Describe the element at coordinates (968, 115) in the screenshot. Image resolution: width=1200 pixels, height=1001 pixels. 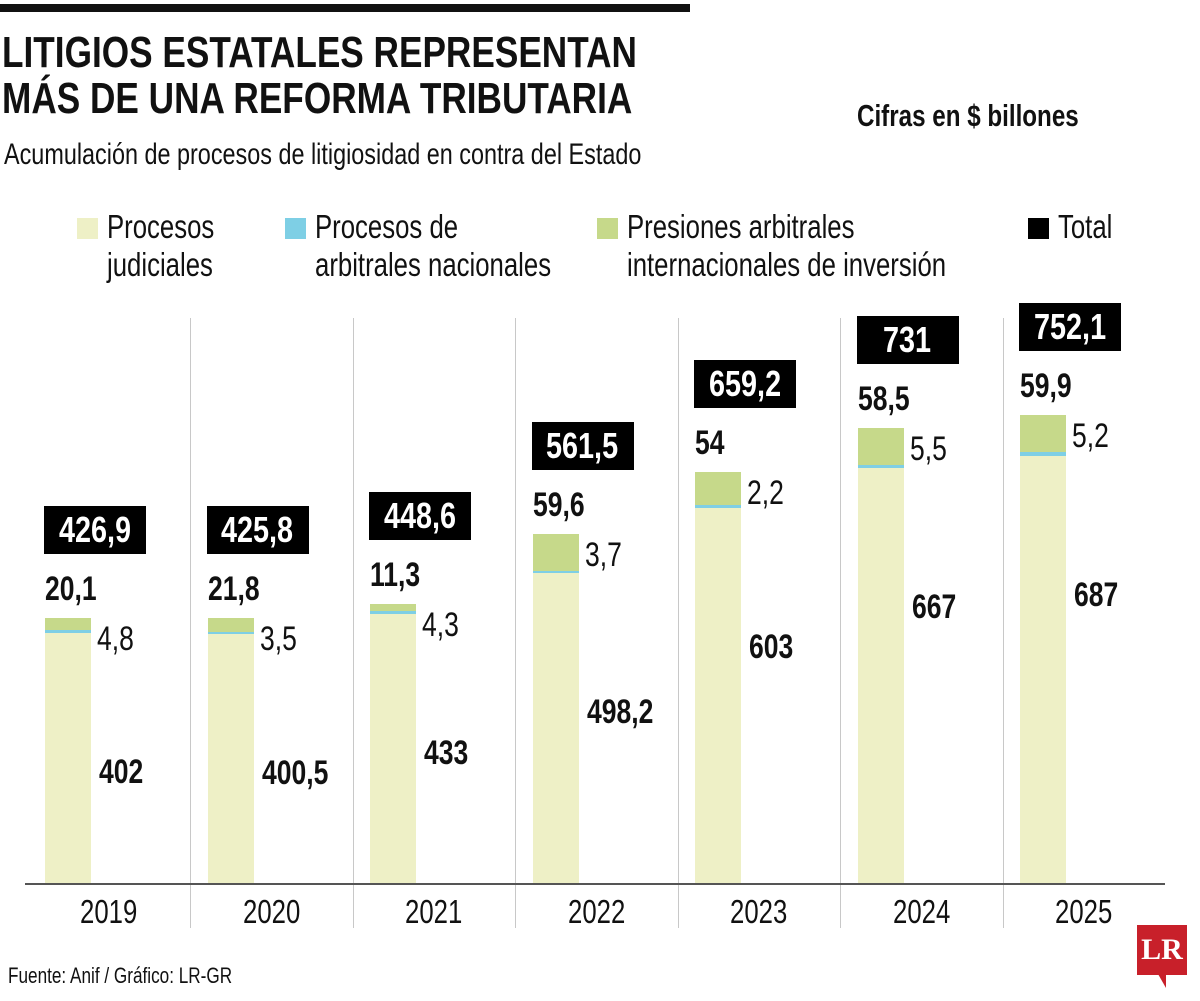
I see `units-text: Cifras en $ billones` at that location.